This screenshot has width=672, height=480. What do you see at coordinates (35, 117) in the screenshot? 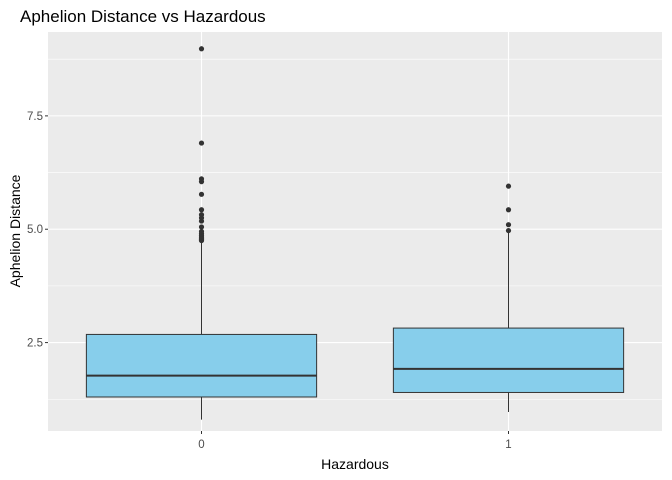
I see `y-tick-label: 7.5` at bounding box center [35, 117].